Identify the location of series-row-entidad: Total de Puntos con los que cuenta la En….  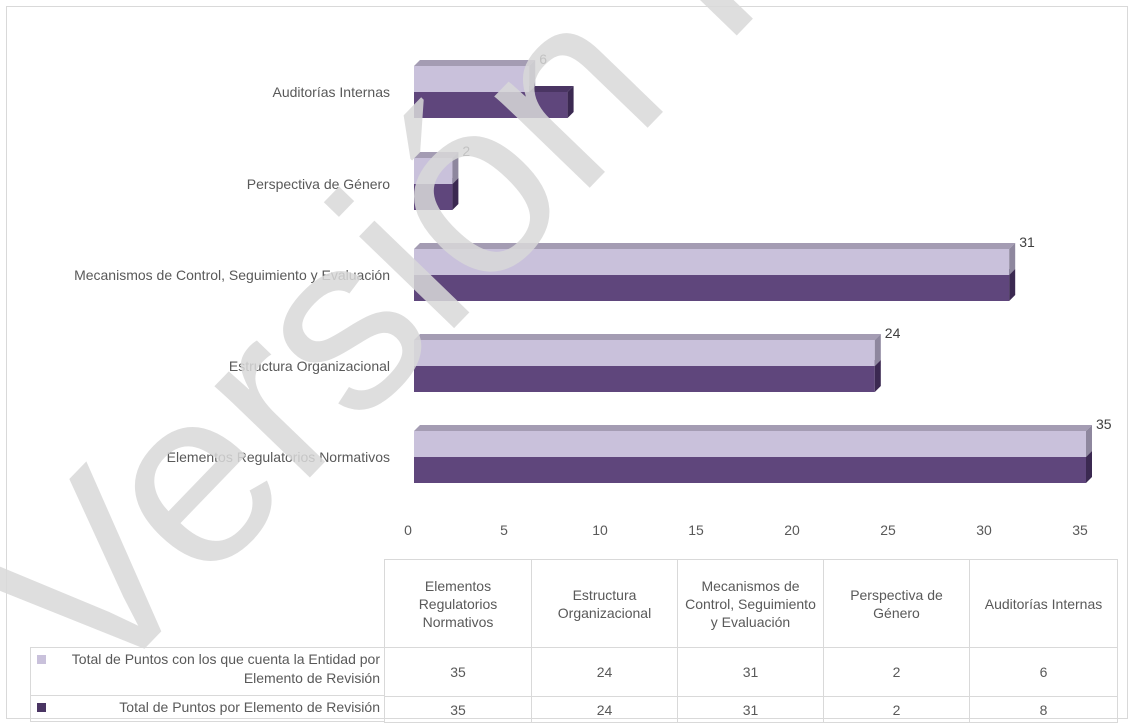
(207, 671).